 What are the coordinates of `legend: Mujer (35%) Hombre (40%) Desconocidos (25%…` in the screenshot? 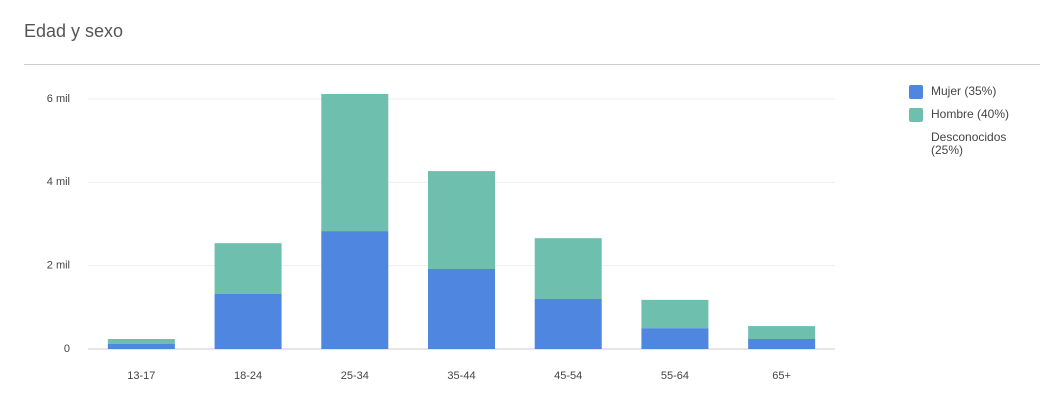 It's located at (964, 125).